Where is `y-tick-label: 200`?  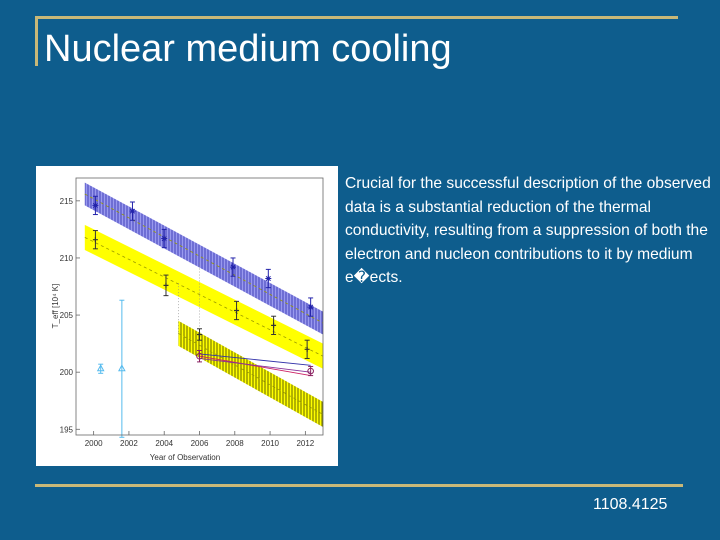 y-tick-label: 200 is located at coordinates (67, 372).